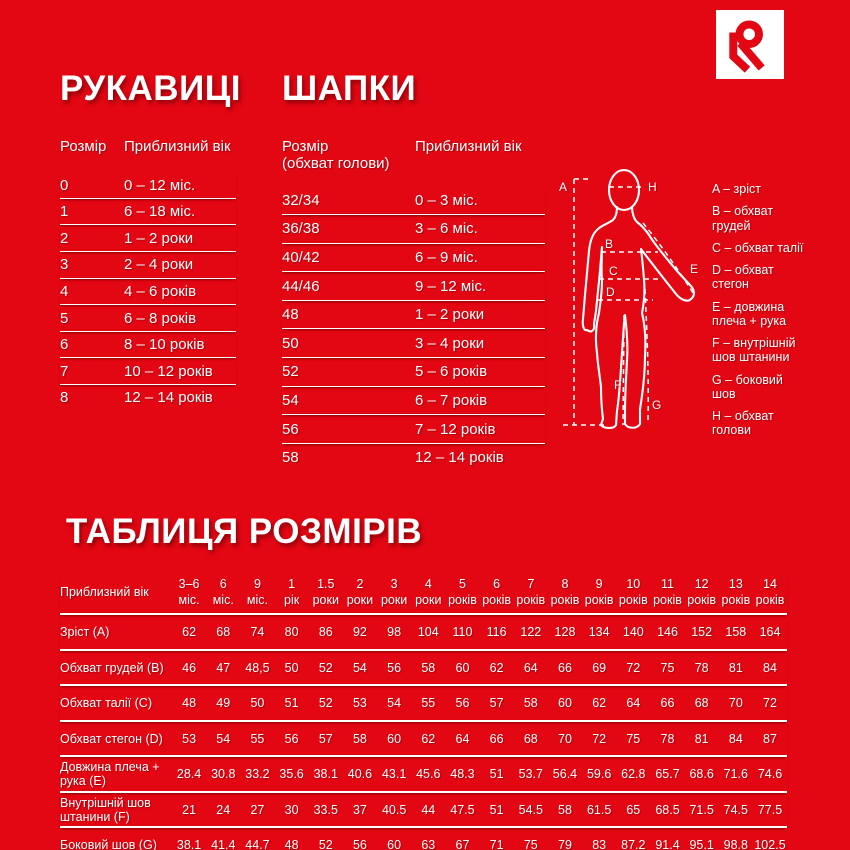 This screenshot has height=850, width=850. I want to click on size-column-header-line2: (обхват голови), so click(336, 164).